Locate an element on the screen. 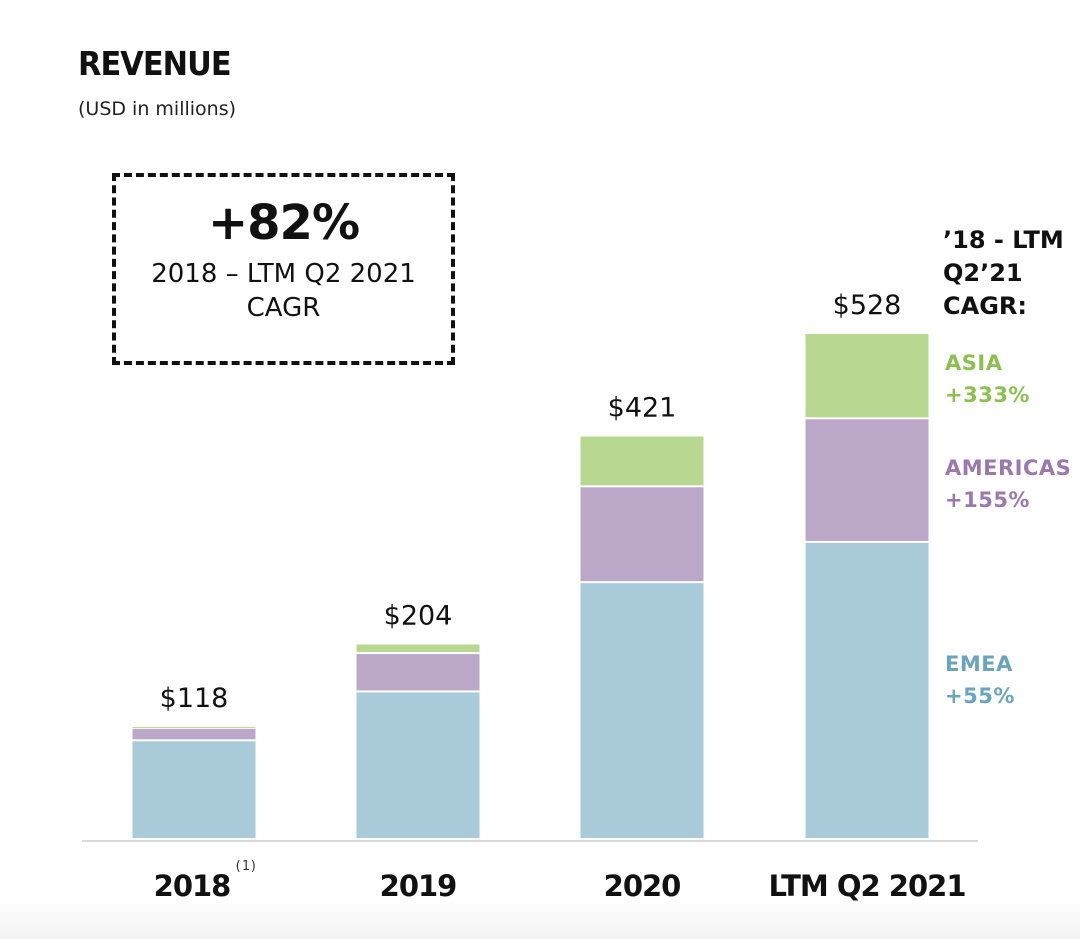 This screenshot has height=939, width=1080. legend-name: AMERICAS is located at coordinates (1008, 468).